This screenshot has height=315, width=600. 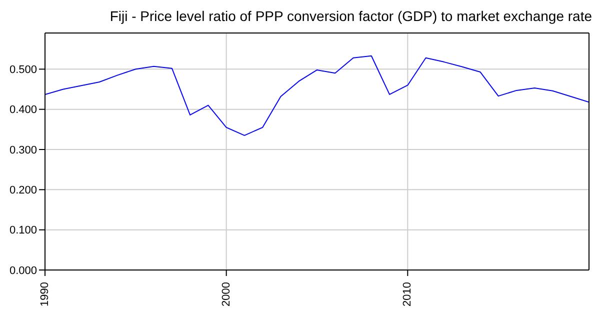 What do you see at coordinates (23, 230) in the screenshot?
I see `y-tick-label: 0.100` at bounding box center [23, 230].